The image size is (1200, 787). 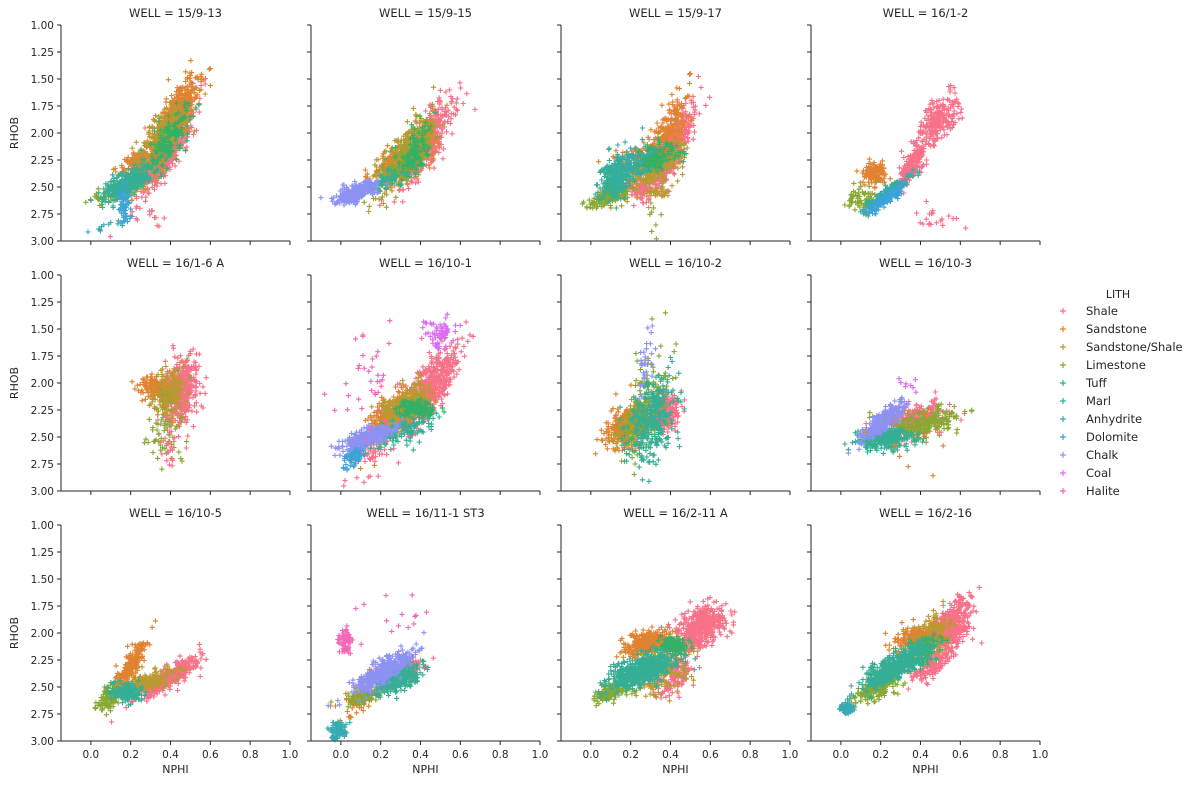 What do you see at coordinates (175, 513) in the screenshot?
I see `panel-title: WELL = 16/10-5` at bounding box center [175, 513].